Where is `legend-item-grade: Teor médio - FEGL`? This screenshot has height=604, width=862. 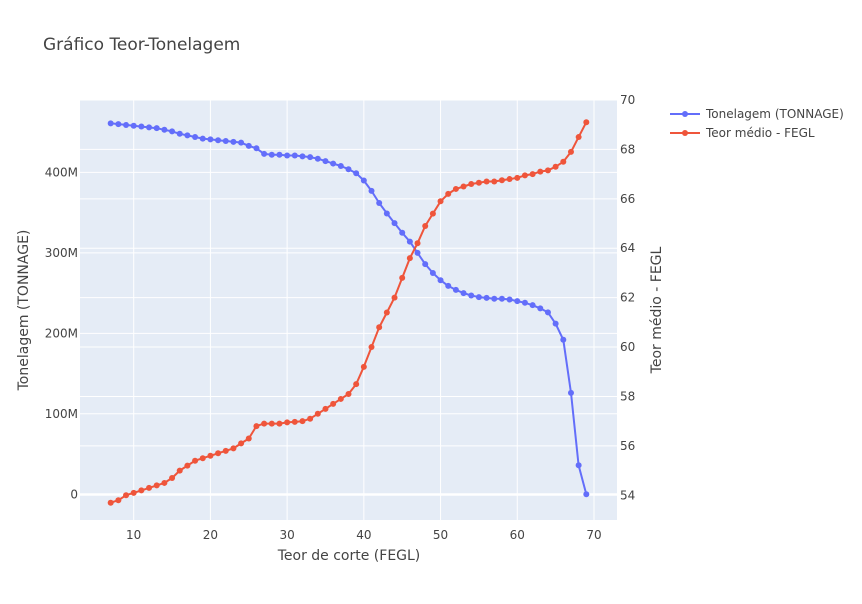 legend-item-grade: Teor médio - FEGL is located at coordinates (742, 133).